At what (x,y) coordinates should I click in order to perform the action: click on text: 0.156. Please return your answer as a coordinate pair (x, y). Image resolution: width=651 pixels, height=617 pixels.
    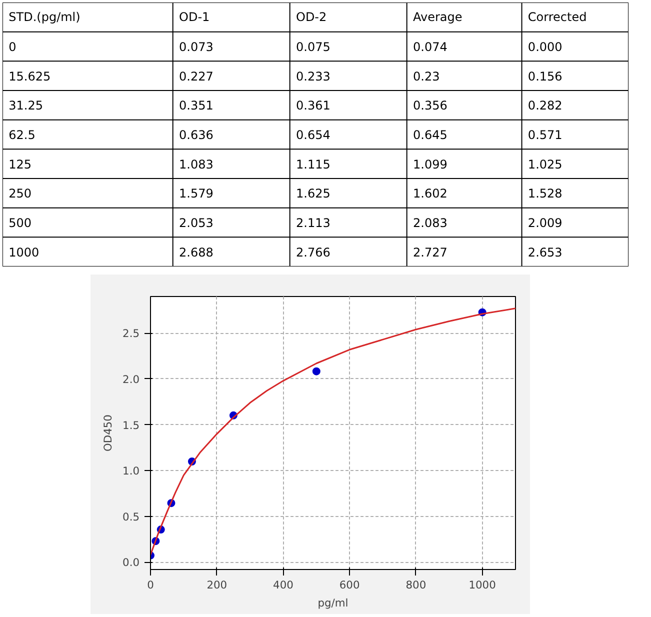
    Looking at the image, I should click on (545, 76).